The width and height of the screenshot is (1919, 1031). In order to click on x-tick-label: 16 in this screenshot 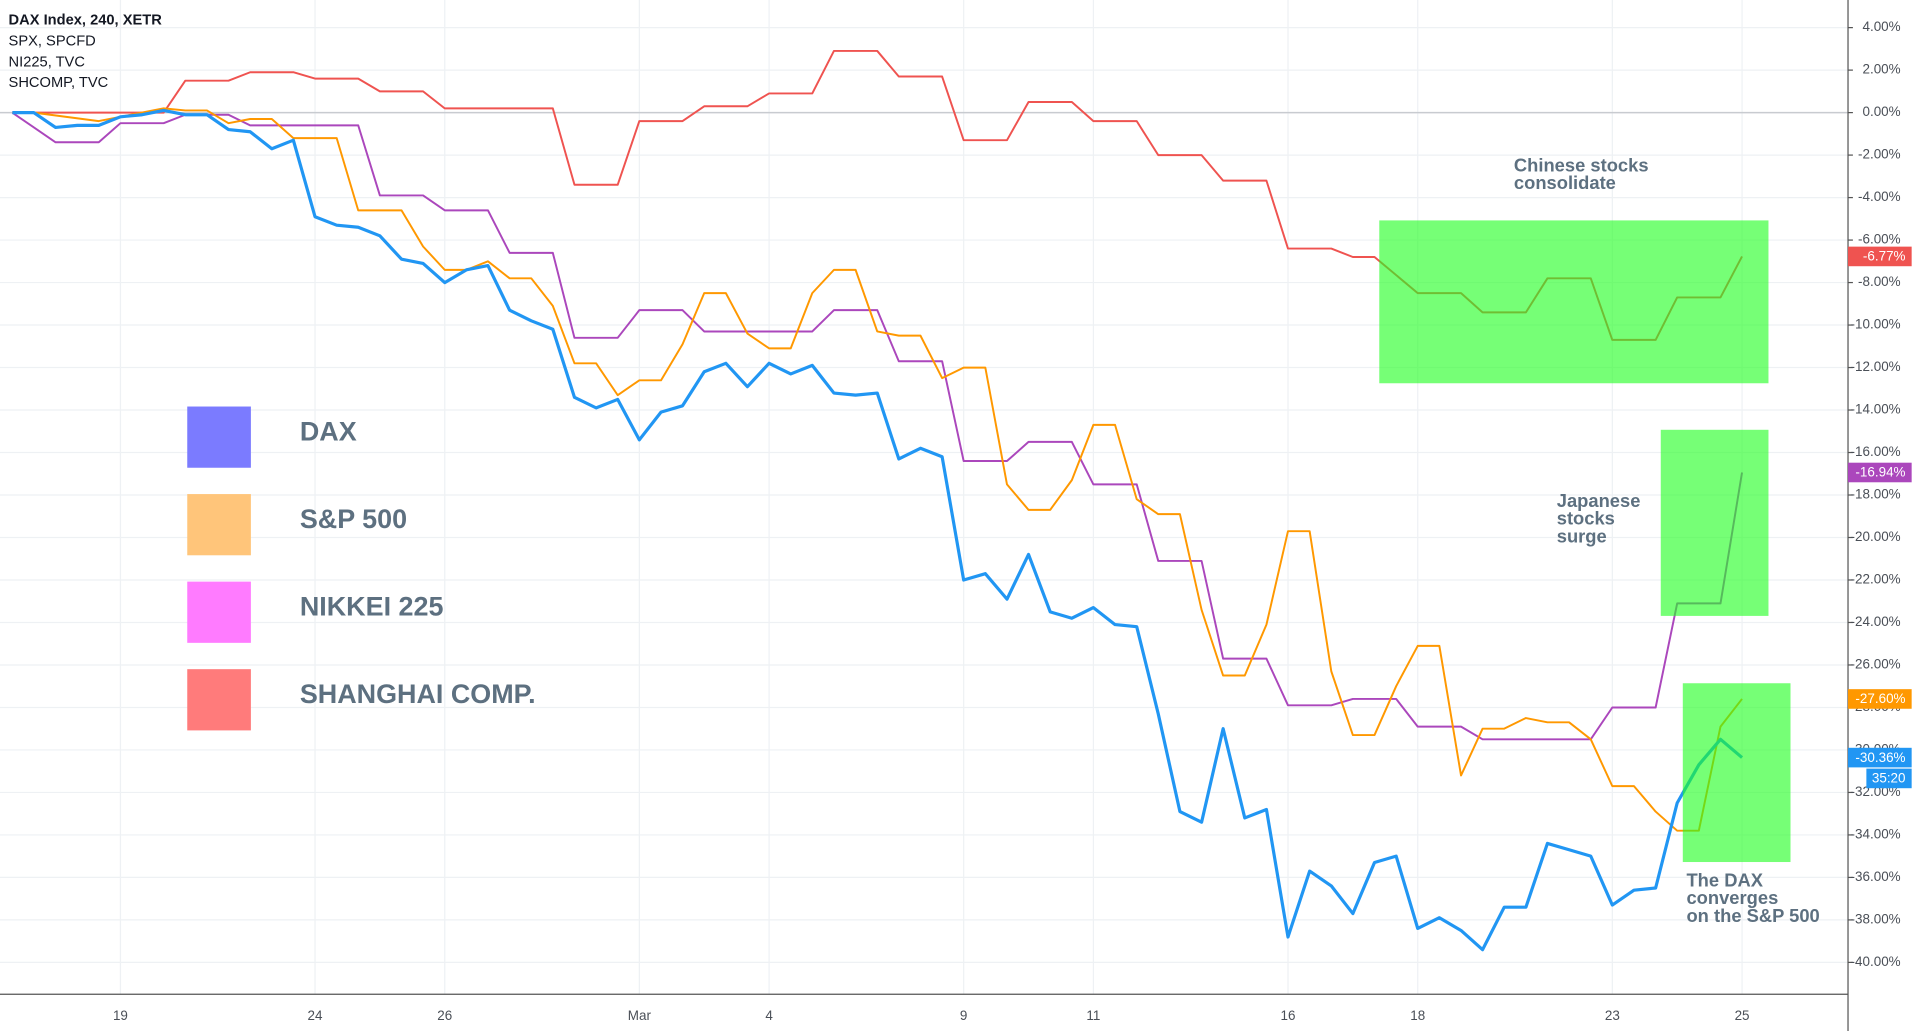, I will do `click(1288, 1015)`.